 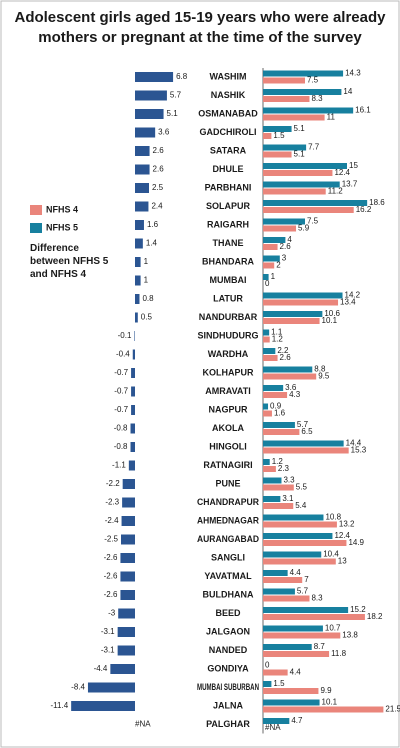 I want to click on value-label: 4.4, so click(x=296, y=572).